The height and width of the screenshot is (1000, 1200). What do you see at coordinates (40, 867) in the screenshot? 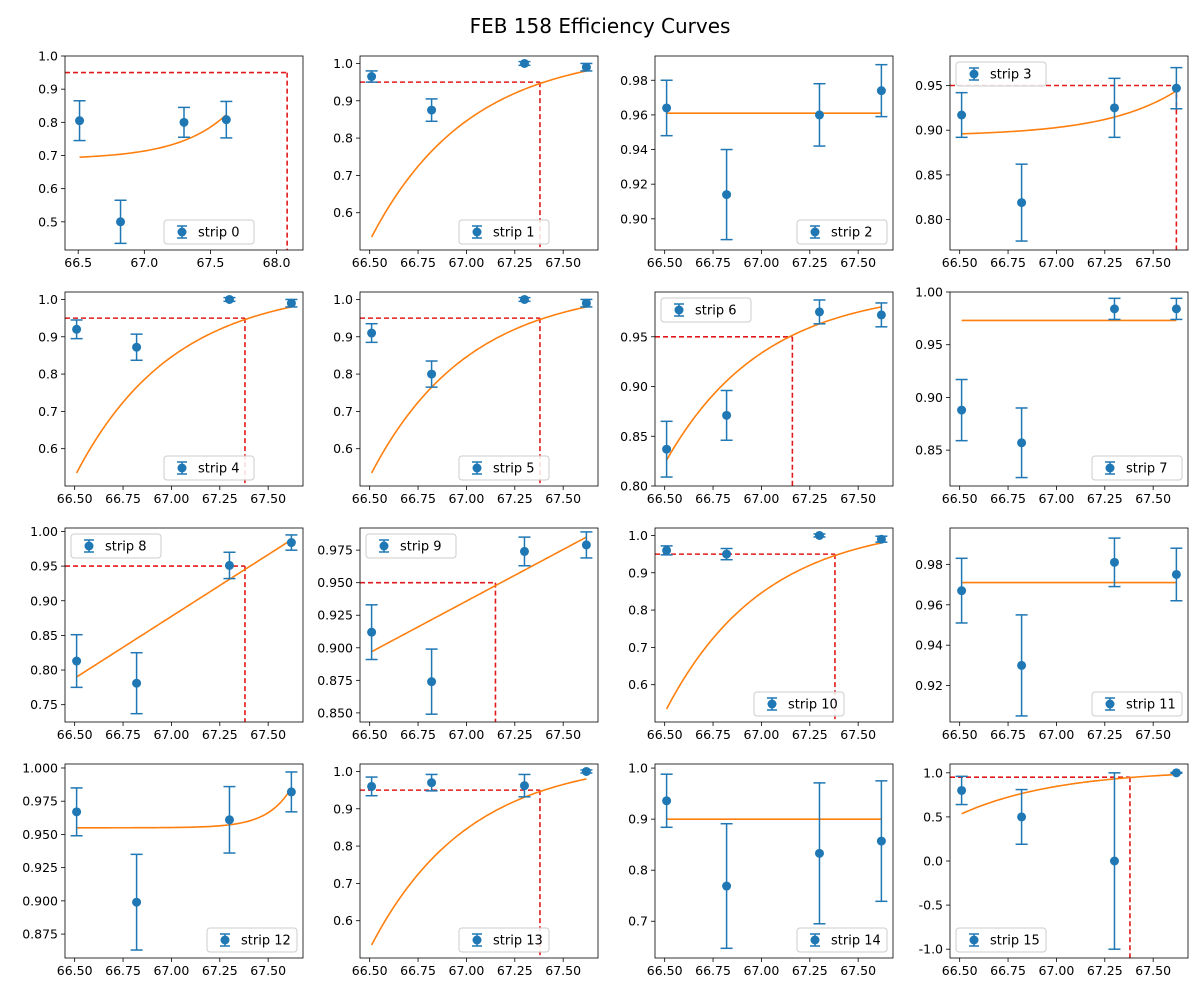
I see `y-tick-label: 0.925` at bounding box center [40, 867].